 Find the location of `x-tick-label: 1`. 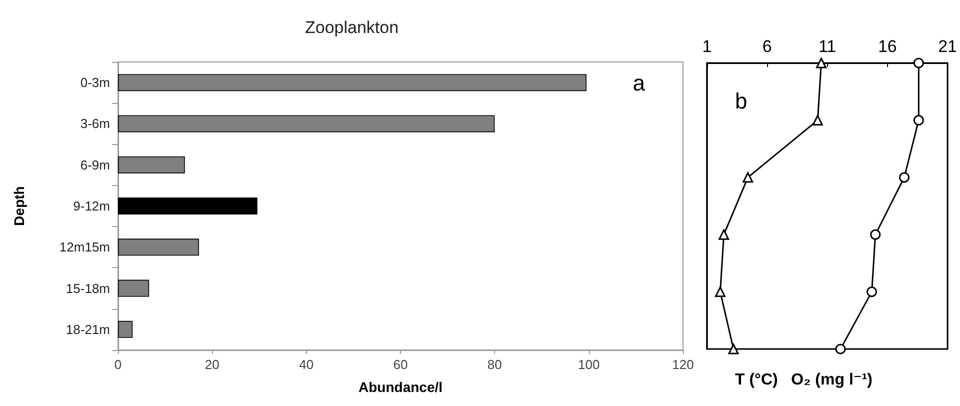

x-tick-label: 1 is located at coordinates (707, 46).